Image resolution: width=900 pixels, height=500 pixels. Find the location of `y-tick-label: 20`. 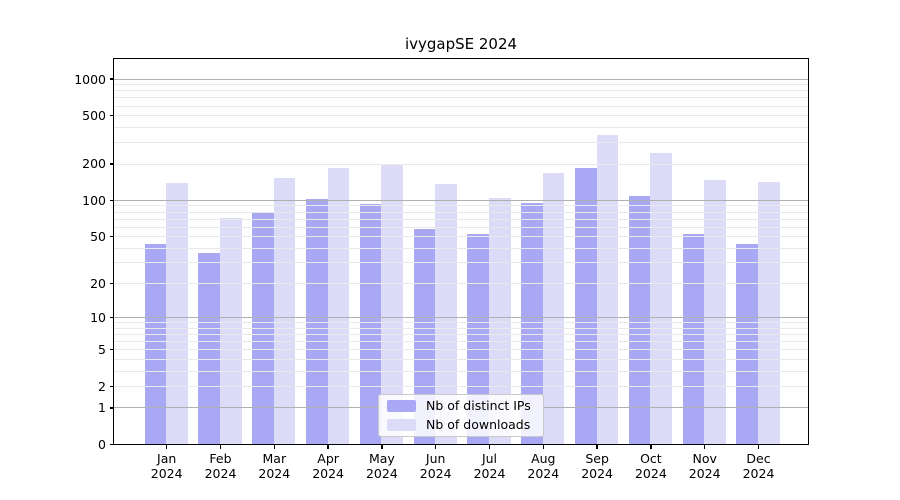

y-tick-label: 20 is located at coordinates (98, 283).